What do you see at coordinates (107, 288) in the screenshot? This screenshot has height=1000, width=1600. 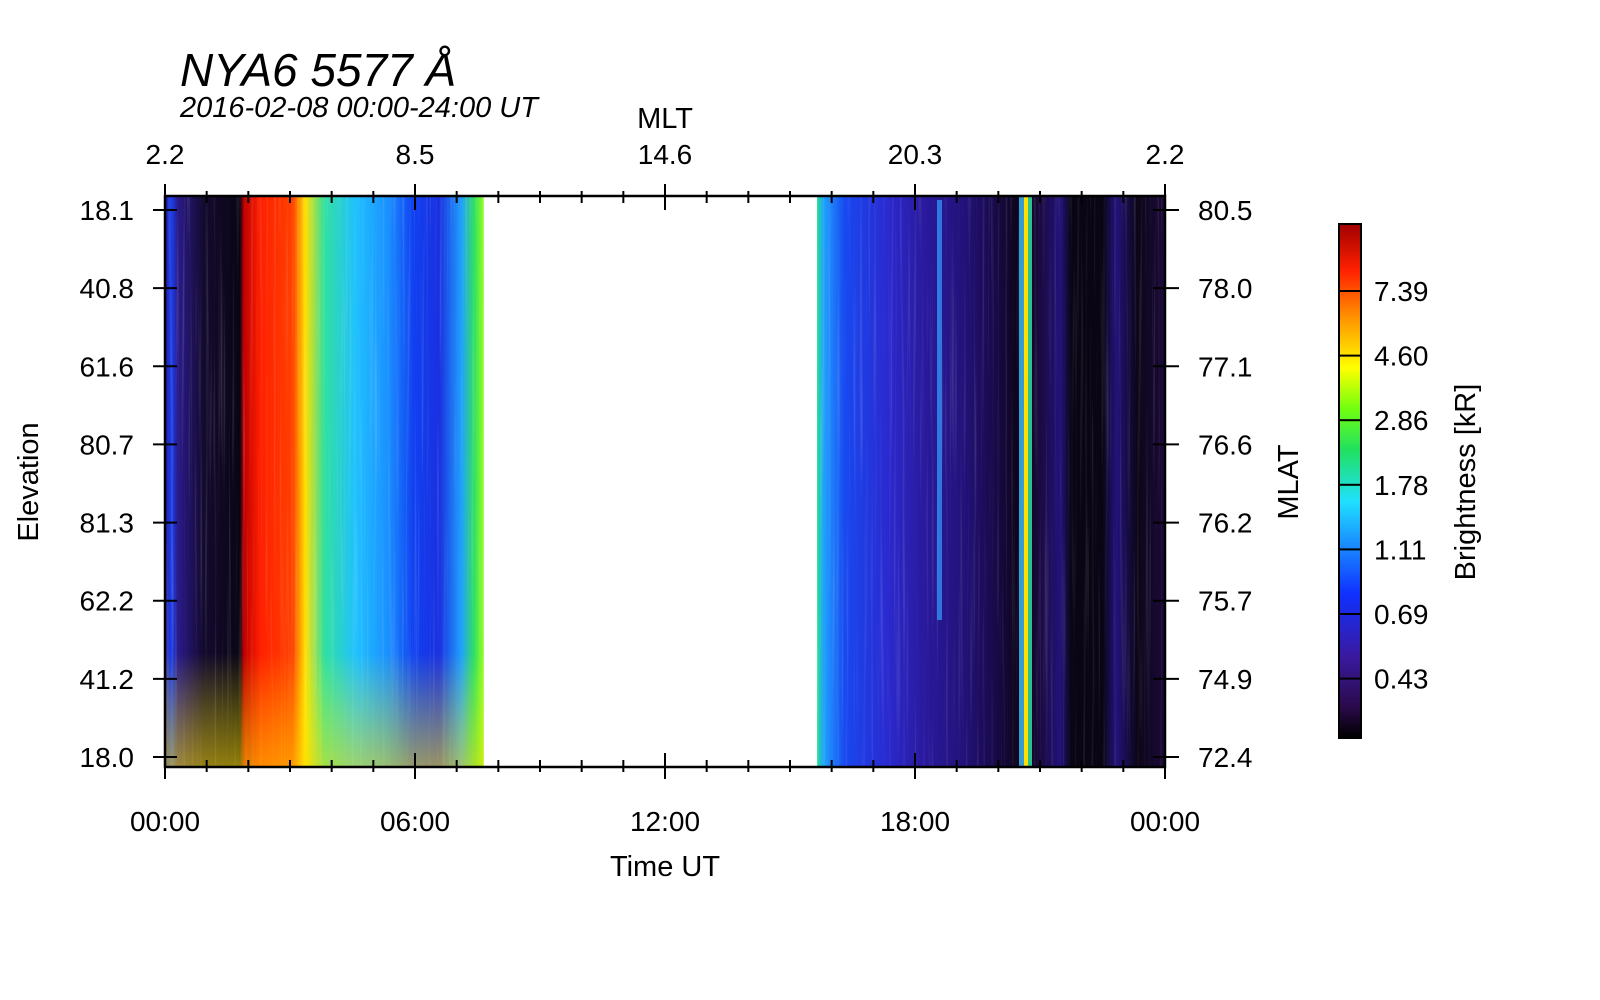 I see `y-tick-label: 40.8` at bounding box center [107, 288].